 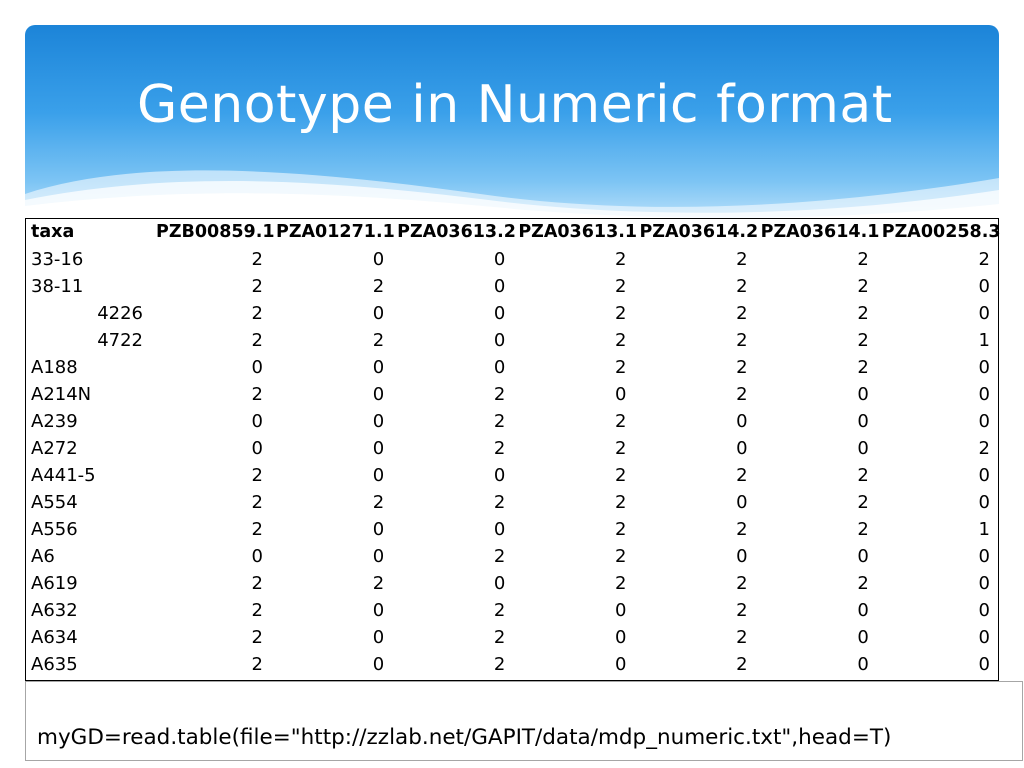 I want to click on table-row: A632 2 0 2 0 2 0 0, so click(x=512, y=610).